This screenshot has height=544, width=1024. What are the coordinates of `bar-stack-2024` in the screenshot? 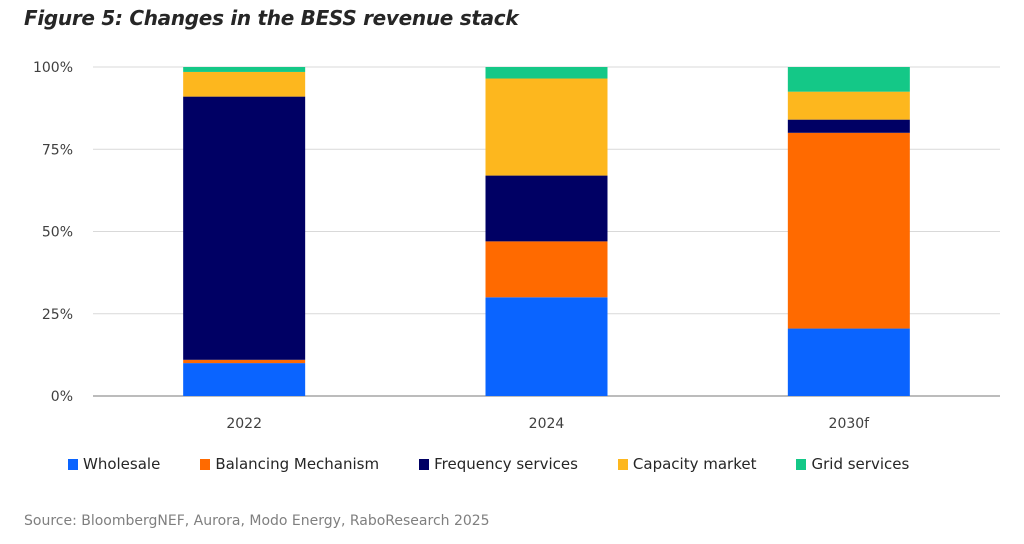 It's located at (546, 231).